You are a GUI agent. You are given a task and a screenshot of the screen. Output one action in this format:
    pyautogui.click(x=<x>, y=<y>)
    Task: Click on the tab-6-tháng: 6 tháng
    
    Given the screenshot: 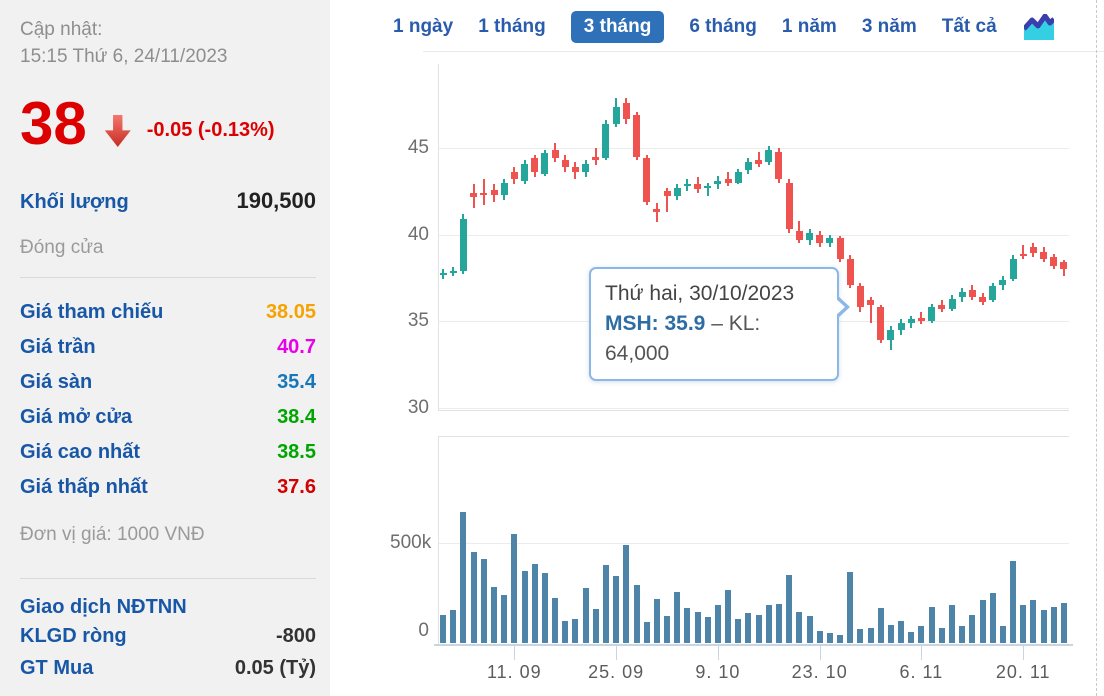 What is the action you would take?
    pyautogui.click(x=723, y=26)
    